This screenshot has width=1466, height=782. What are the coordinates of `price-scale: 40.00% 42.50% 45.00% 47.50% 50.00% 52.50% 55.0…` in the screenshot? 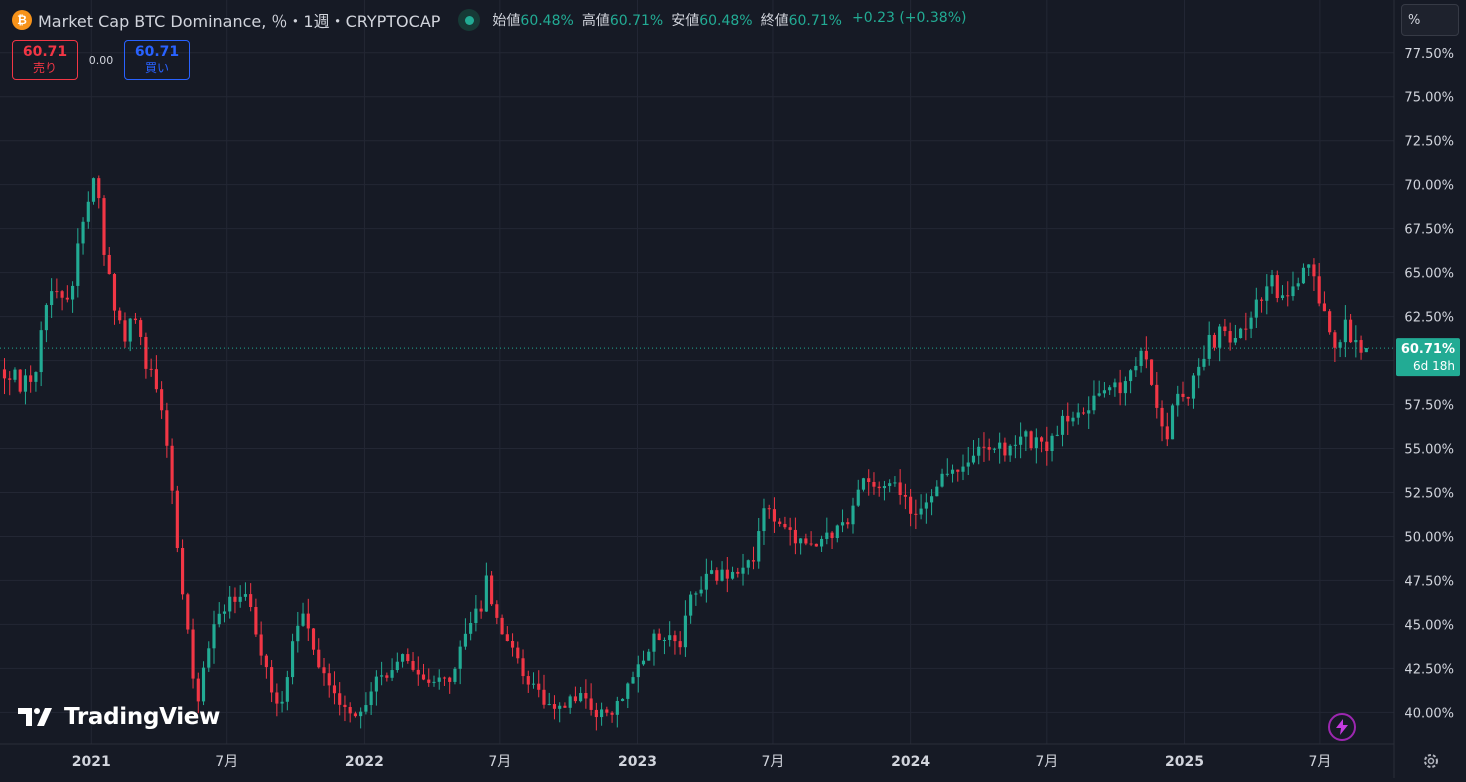 It's located at (1429, 384).